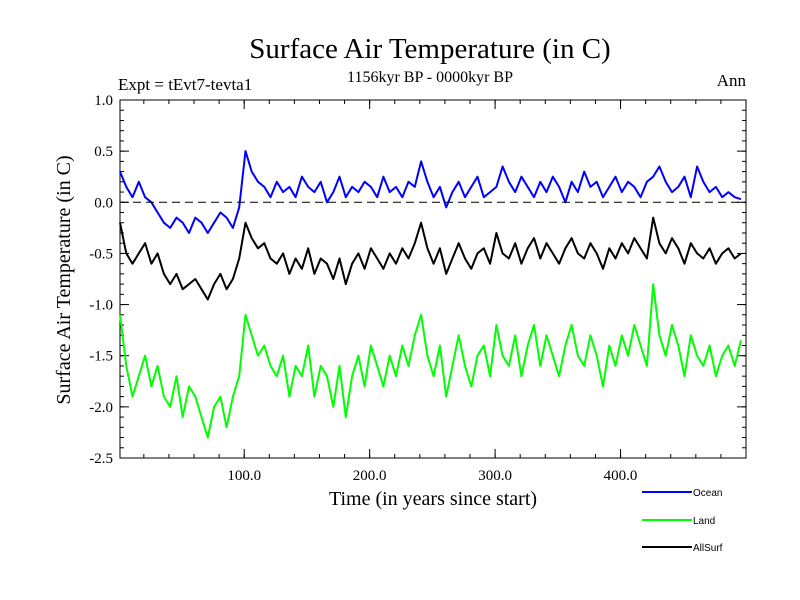 Image resolution: width=800 pixels, height=600 pixels. What do you see at coordinates (370, 476) in the screenshot?
I see `x-tick-label: 200.0` at bounding box center [370, 476].